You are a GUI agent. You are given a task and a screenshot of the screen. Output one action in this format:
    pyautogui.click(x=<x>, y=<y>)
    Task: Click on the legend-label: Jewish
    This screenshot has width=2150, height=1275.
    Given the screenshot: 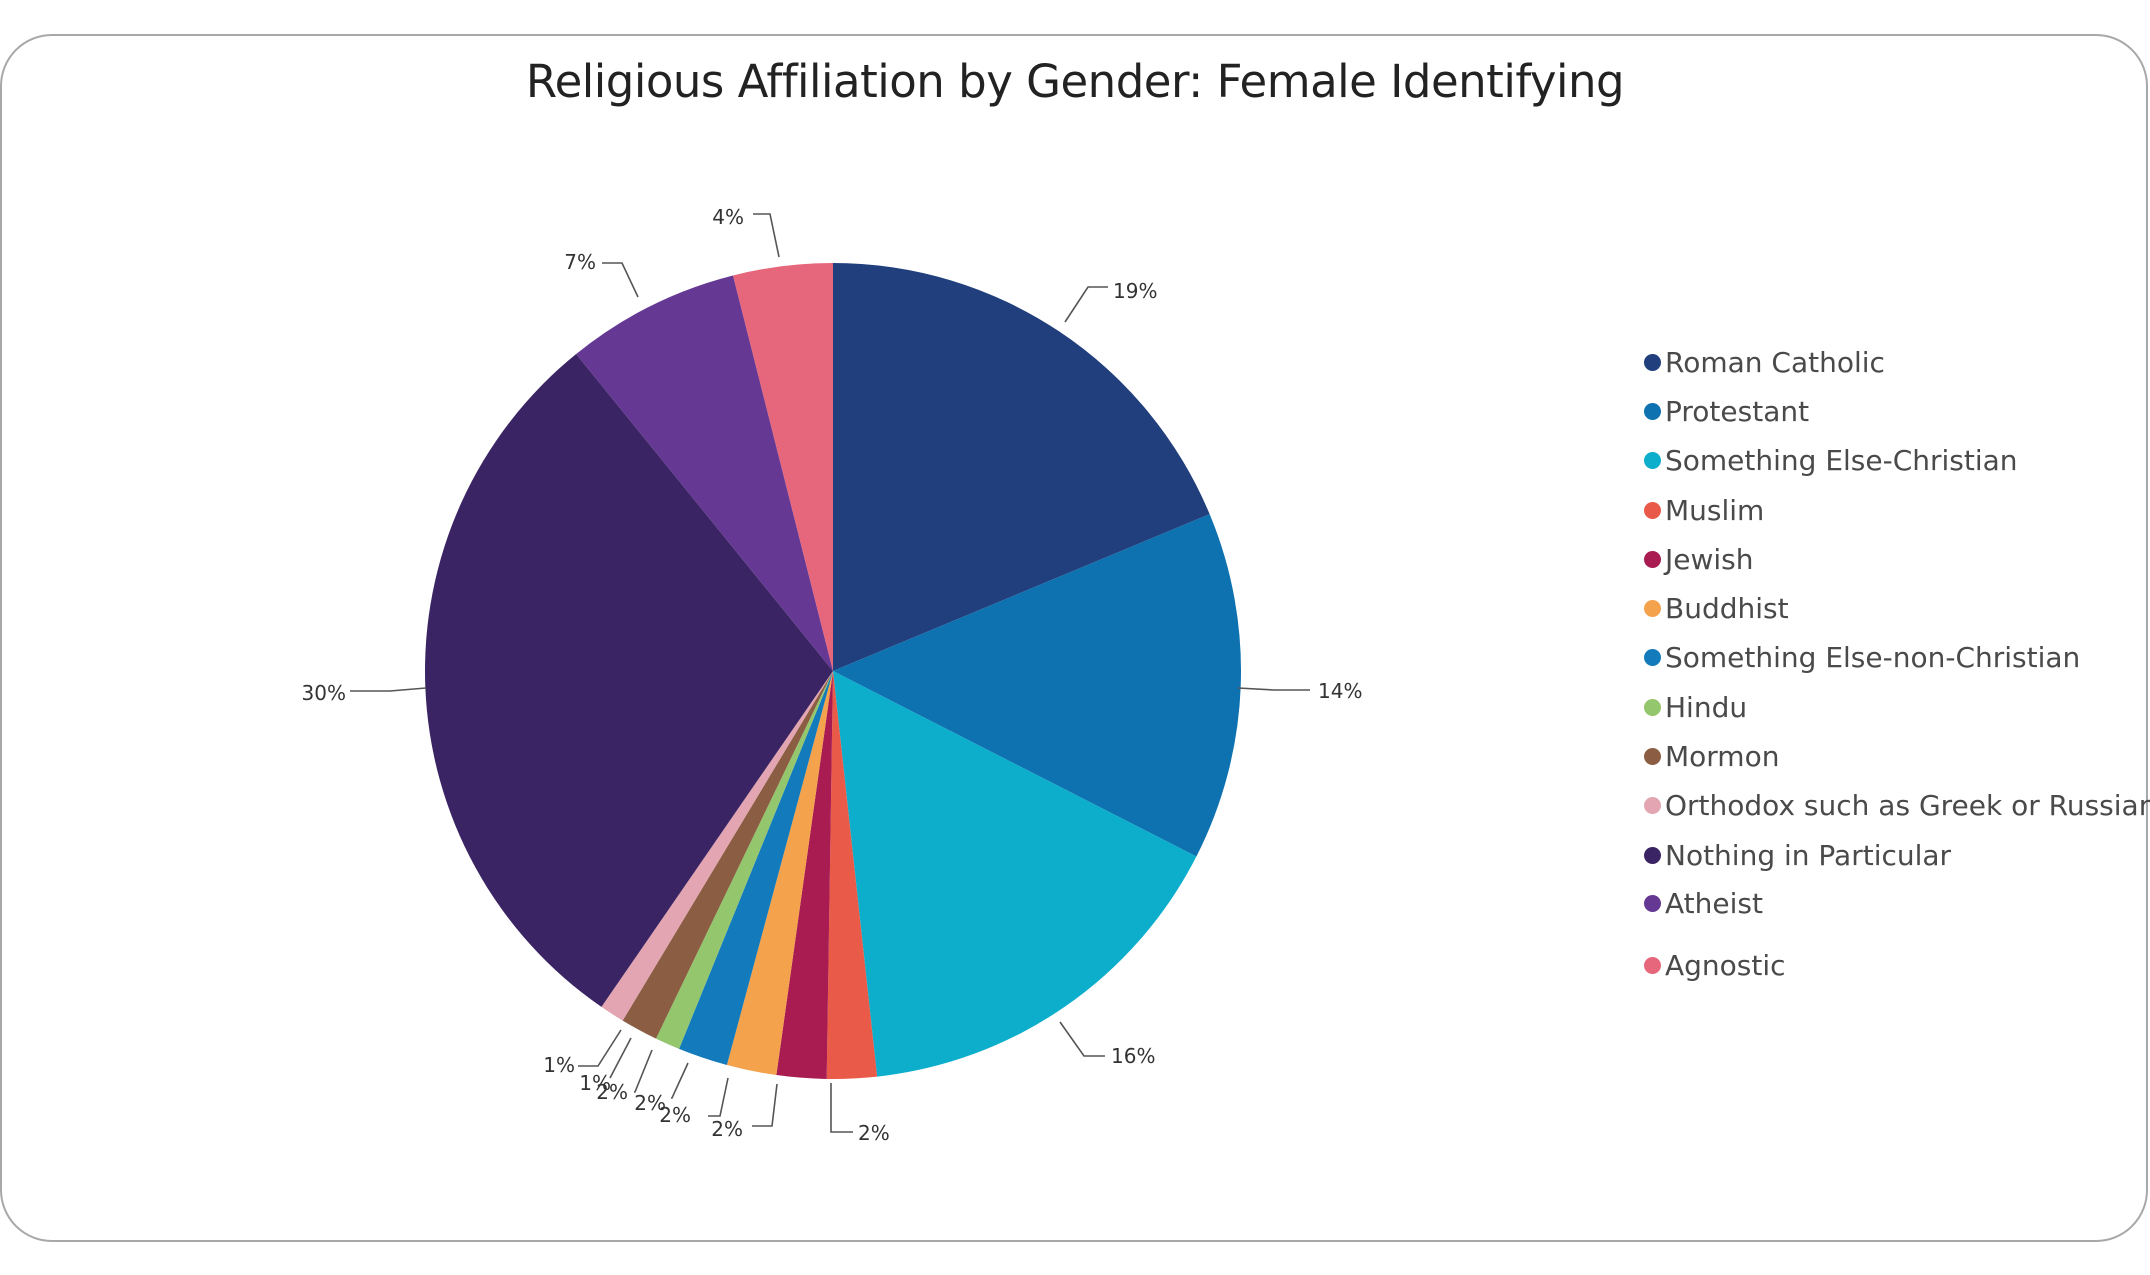 What is the action you would take?
    pyautogui.click(x=1709, y=559)
    